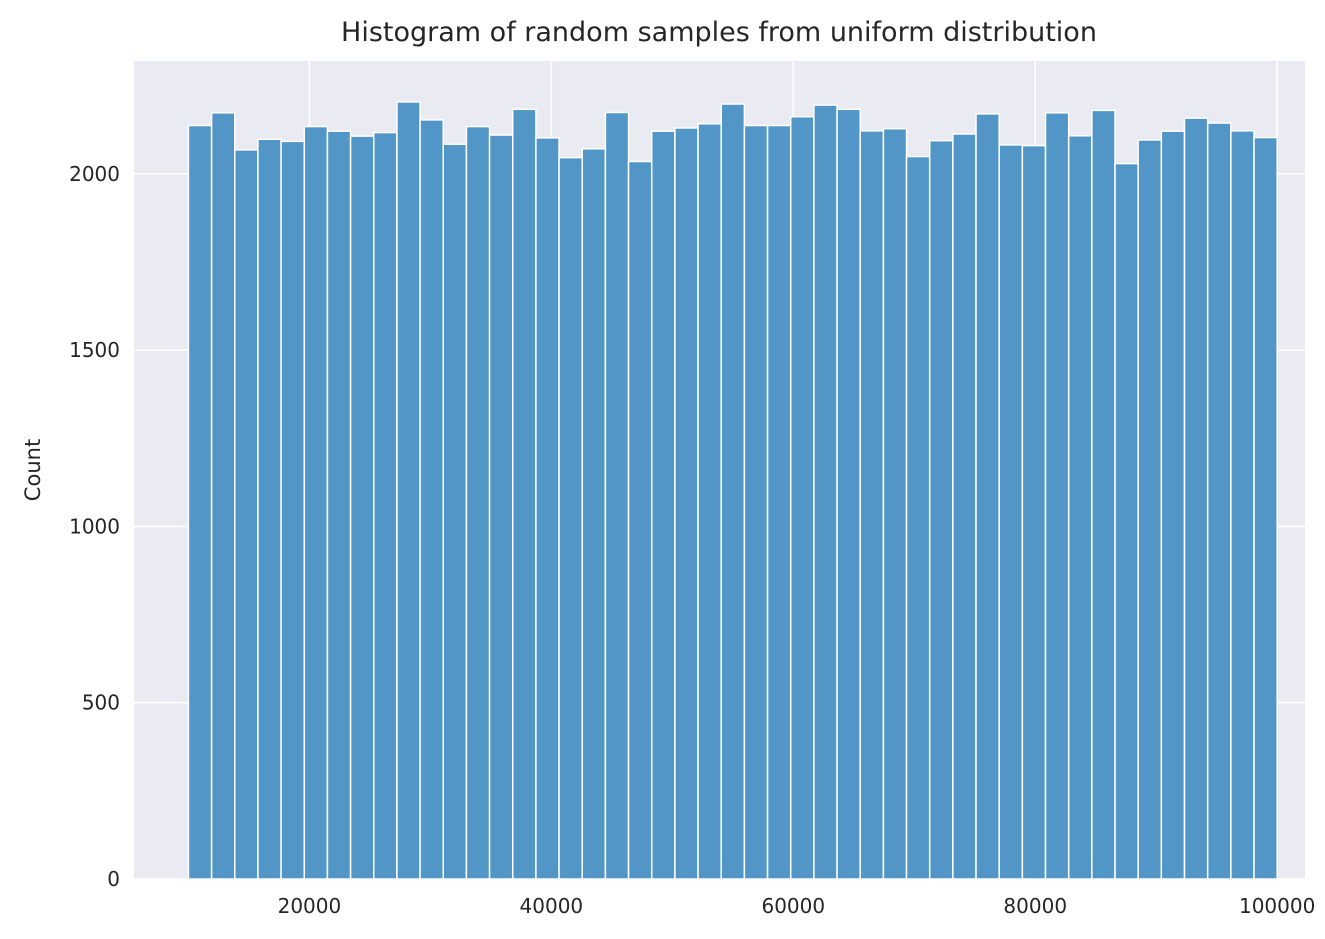 The image size is (1325, 939). I want to click on y-tick-label: 1500, so click(94, 350).